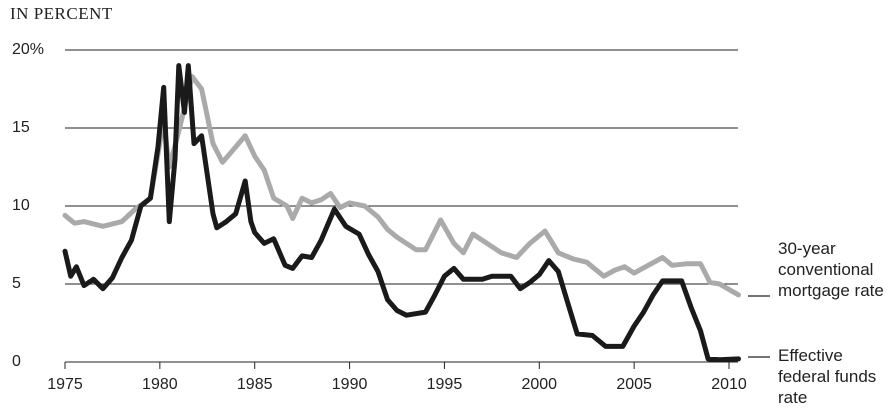 The height and width of the screenshot is (411, 893). I want to click on x-tick-label: 1990, so click(350, 384).